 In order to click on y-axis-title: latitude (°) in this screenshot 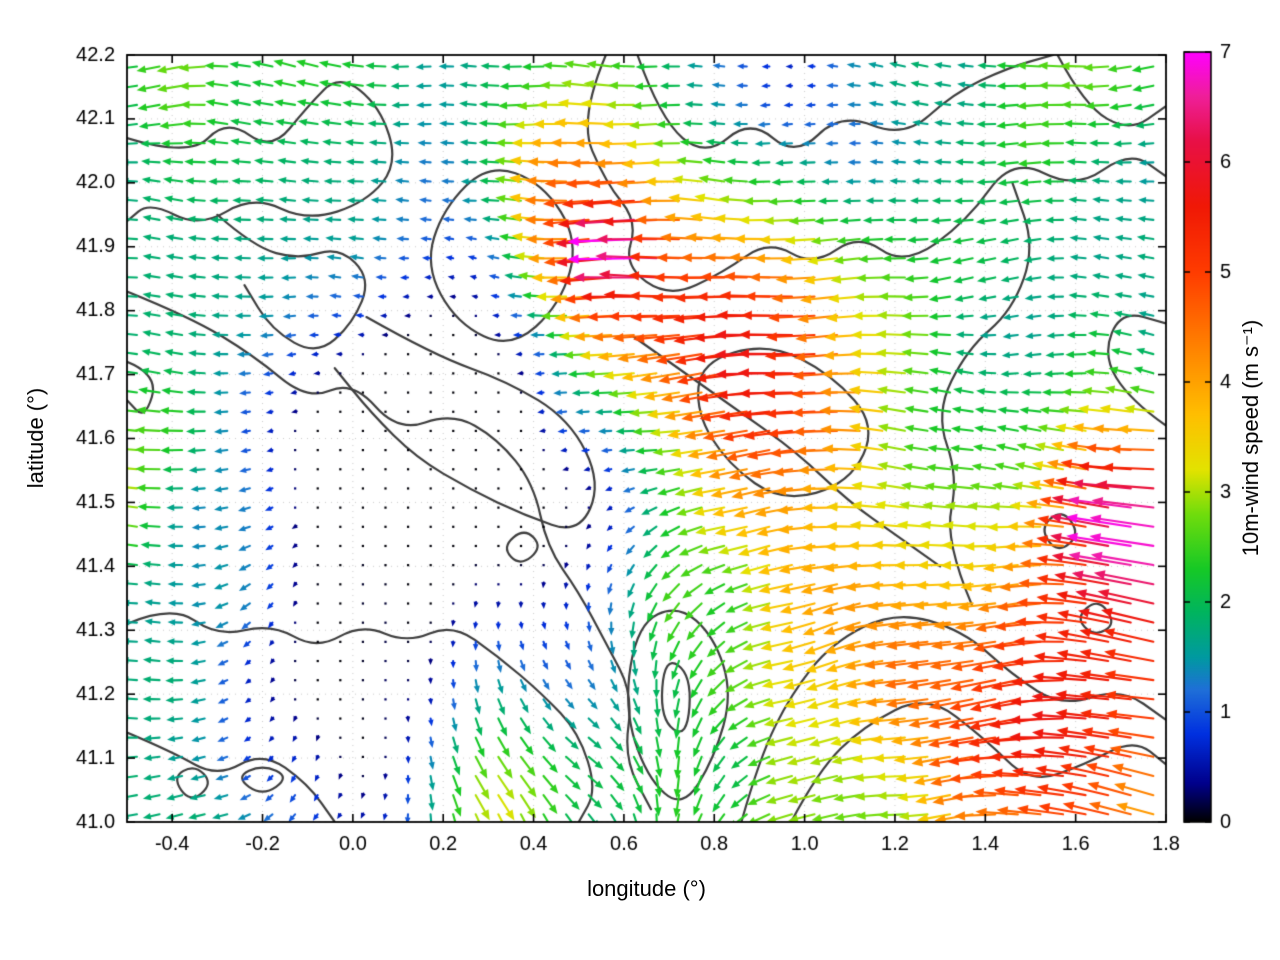, I will do `click(35, 438)`.